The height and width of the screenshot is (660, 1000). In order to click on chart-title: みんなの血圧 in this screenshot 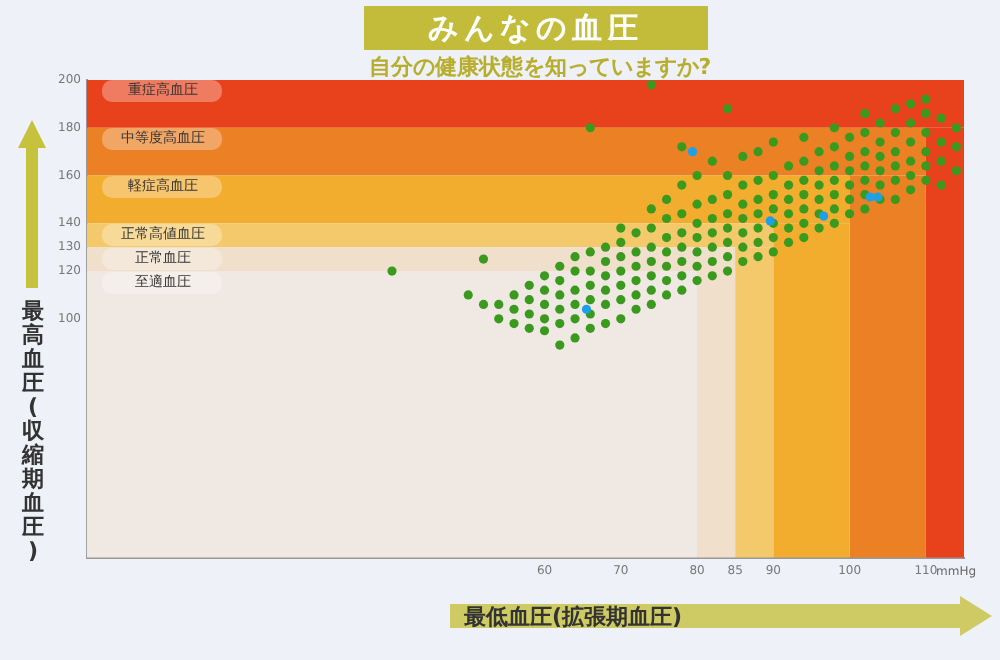, I will do `click(536, 28)`.